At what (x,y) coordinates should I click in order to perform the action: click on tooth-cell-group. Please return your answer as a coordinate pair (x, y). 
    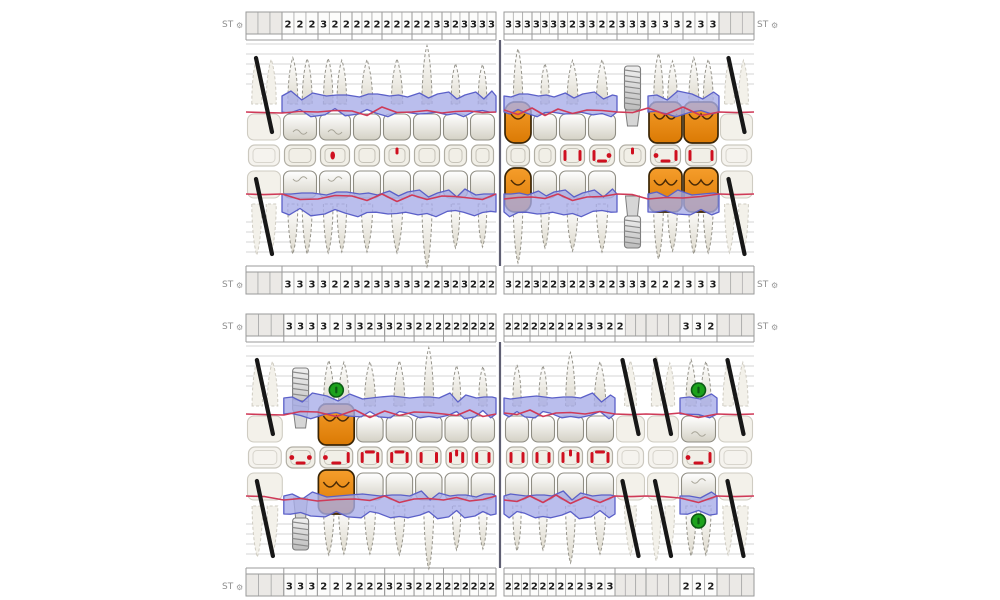
    Looking at the image, I should click on (736, 23).